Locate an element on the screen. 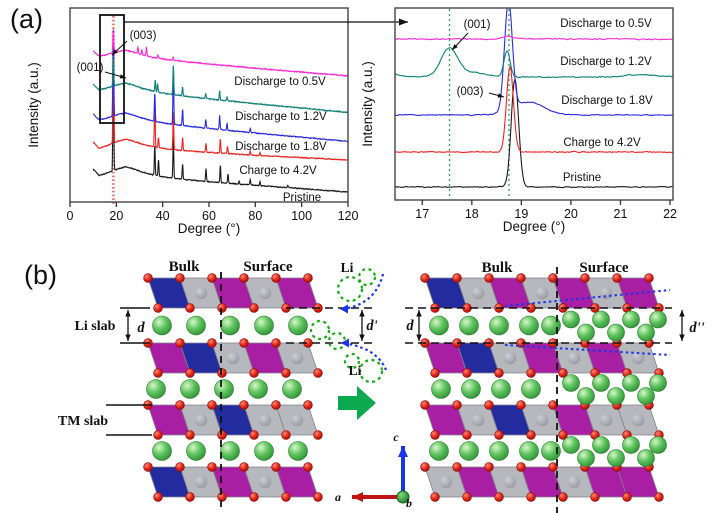  y-axis-title: Intensity (a.u.) is located at coordinates (33, 105).